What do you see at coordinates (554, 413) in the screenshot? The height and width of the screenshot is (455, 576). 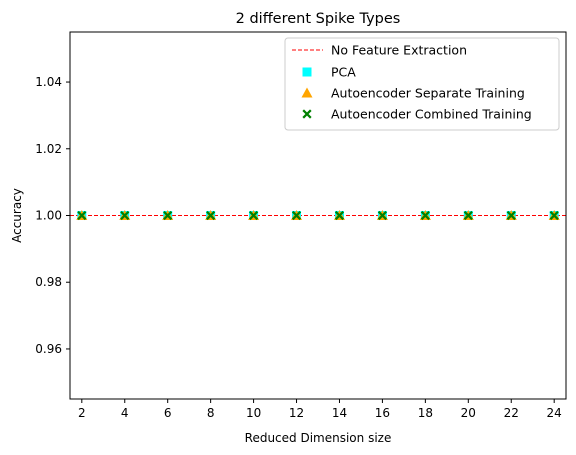 I see `x-tick-label: 24` at bounding box center [554, 413].